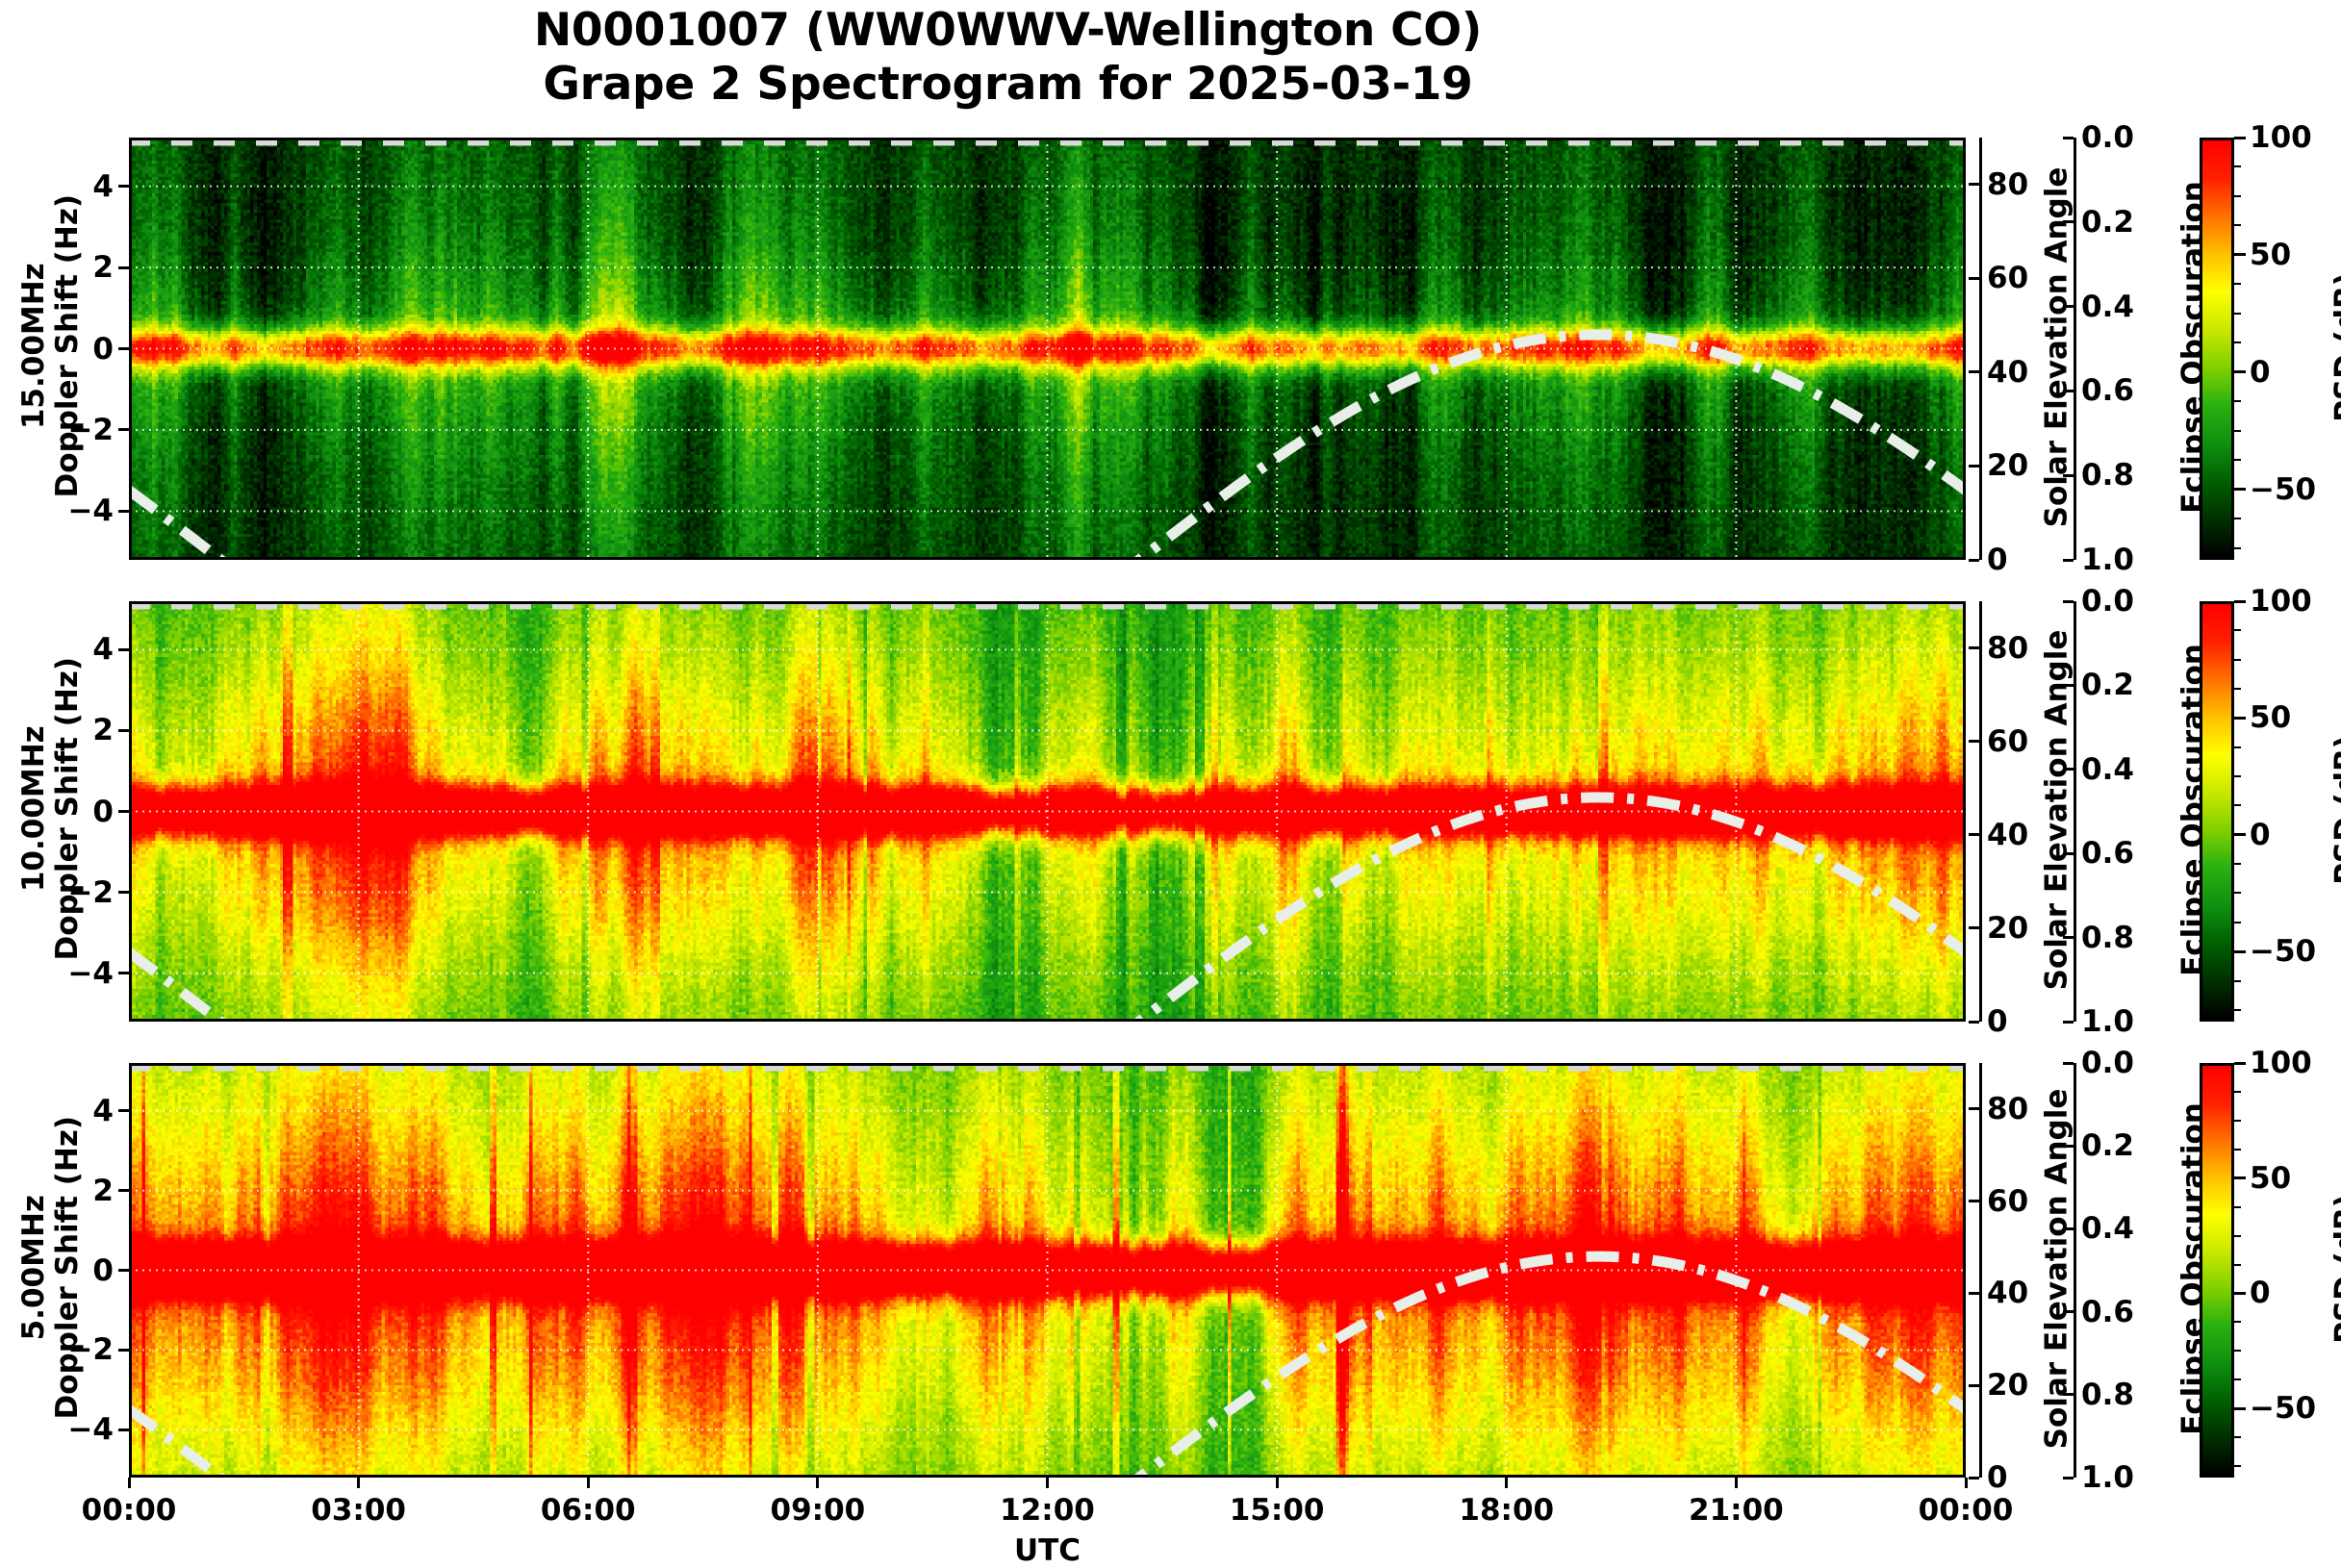 The width and height of the screenshot is (2341, 1568). I want to click on x-tick-label: 18:00, so click(1507, 1510).